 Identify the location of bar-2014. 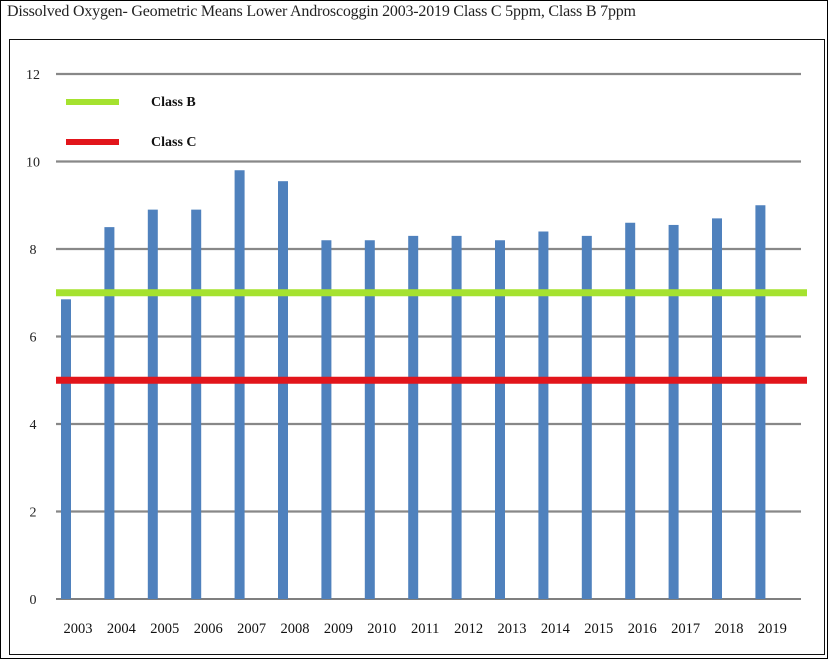
(543, 415).